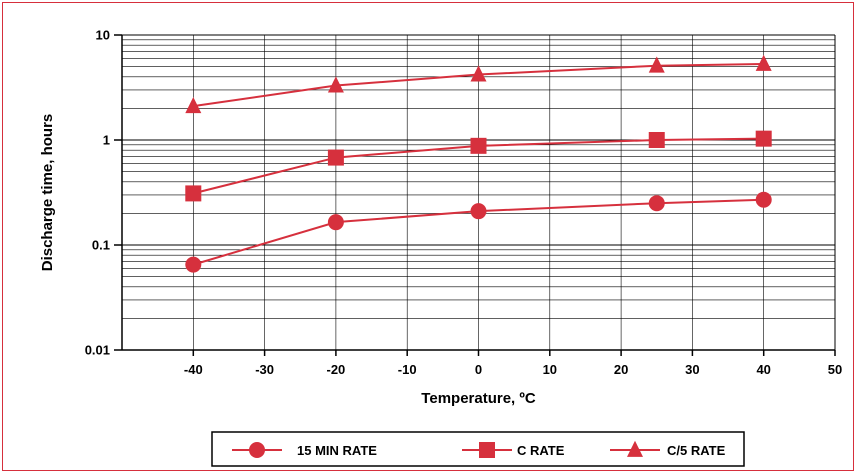  I want to click on x-tick-label: 10, so click(550, 369).